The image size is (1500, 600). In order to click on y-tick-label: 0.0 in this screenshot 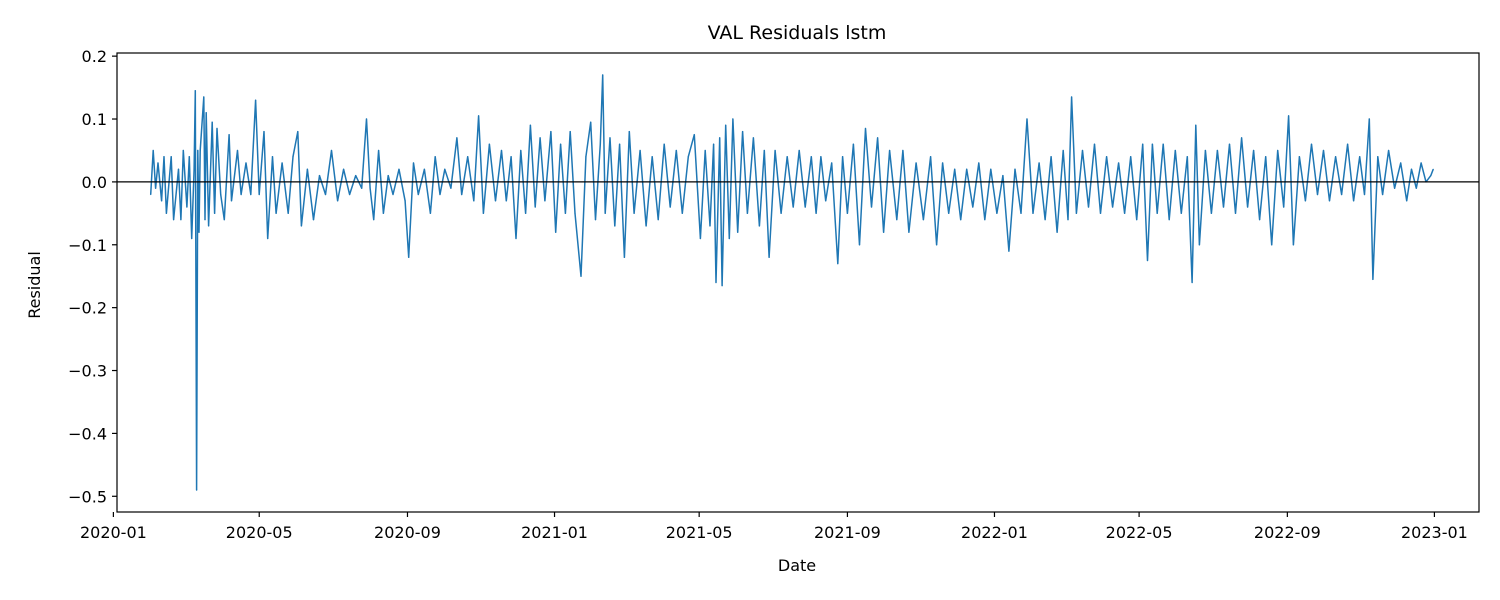, I will do `click(94, 182)`.